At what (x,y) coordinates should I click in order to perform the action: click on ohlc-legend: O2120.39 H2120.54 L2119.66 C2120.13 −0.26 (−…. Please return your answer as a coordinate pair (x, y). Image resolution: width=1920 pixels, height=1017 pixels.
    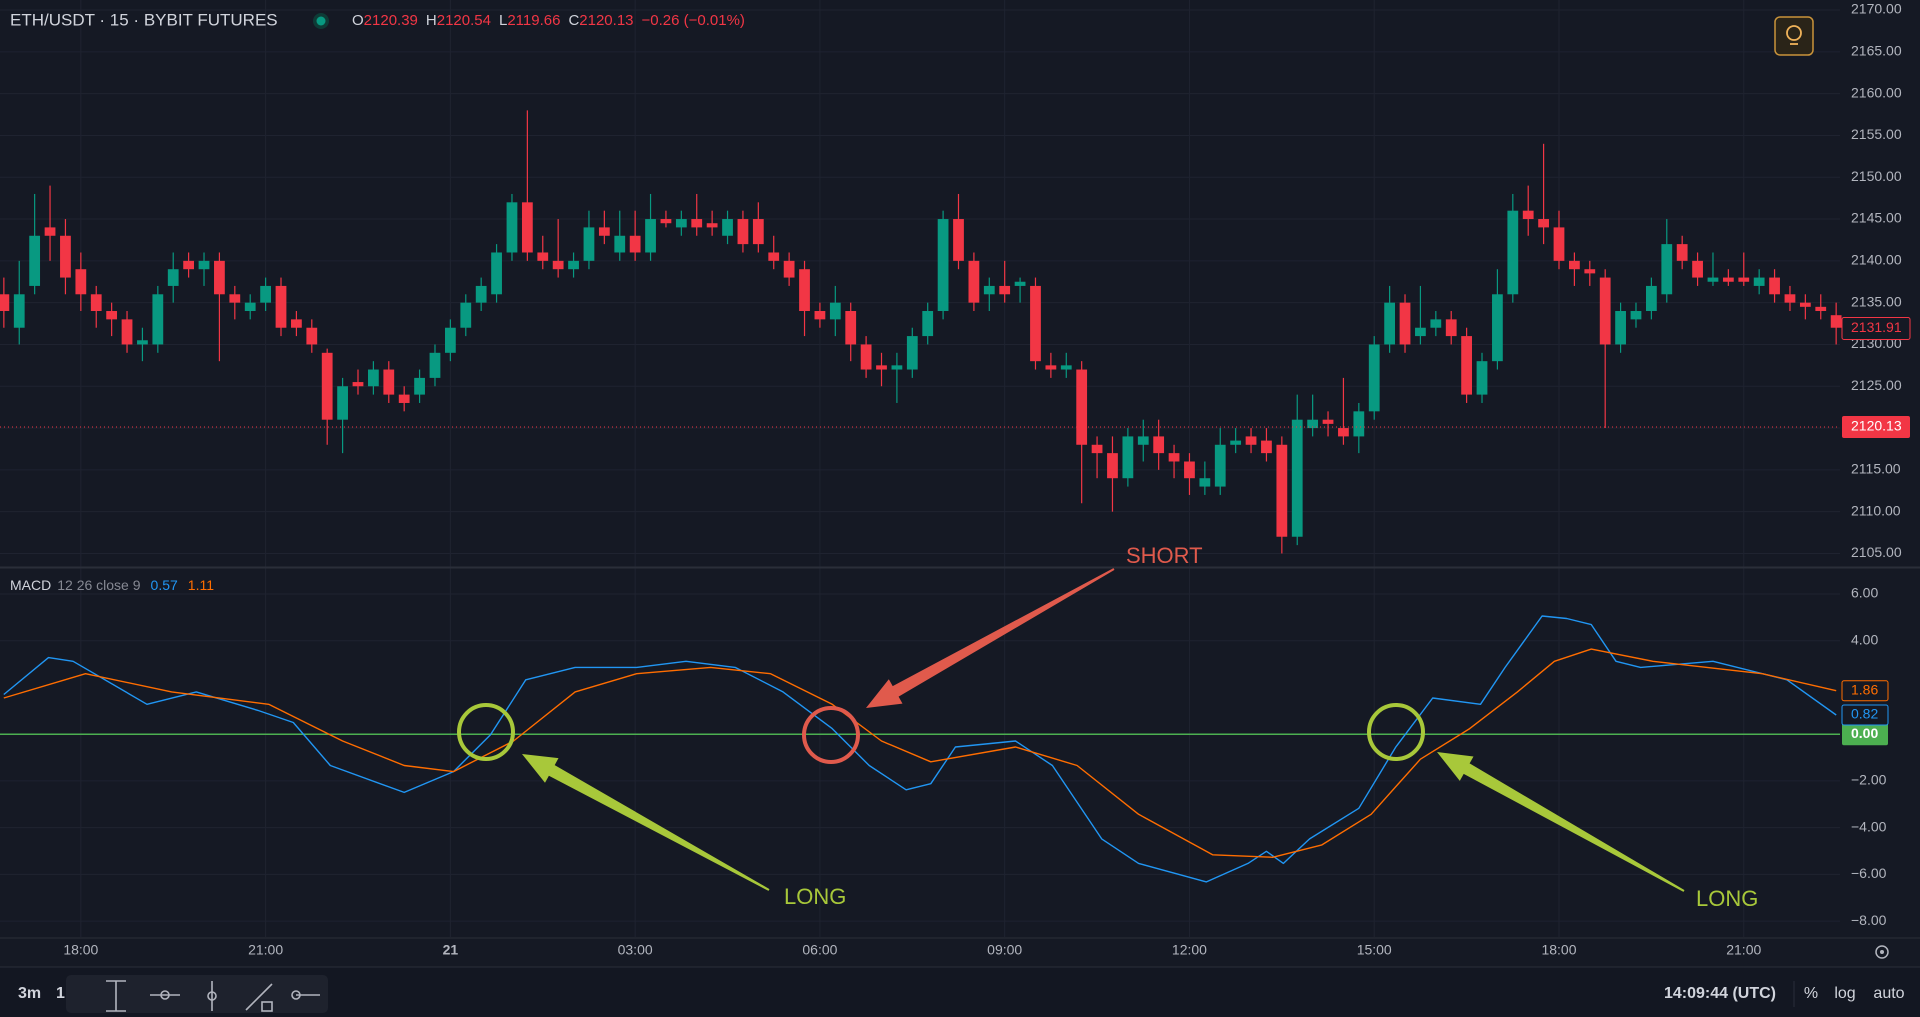
    Looking at the image, I should click on (548, 20).